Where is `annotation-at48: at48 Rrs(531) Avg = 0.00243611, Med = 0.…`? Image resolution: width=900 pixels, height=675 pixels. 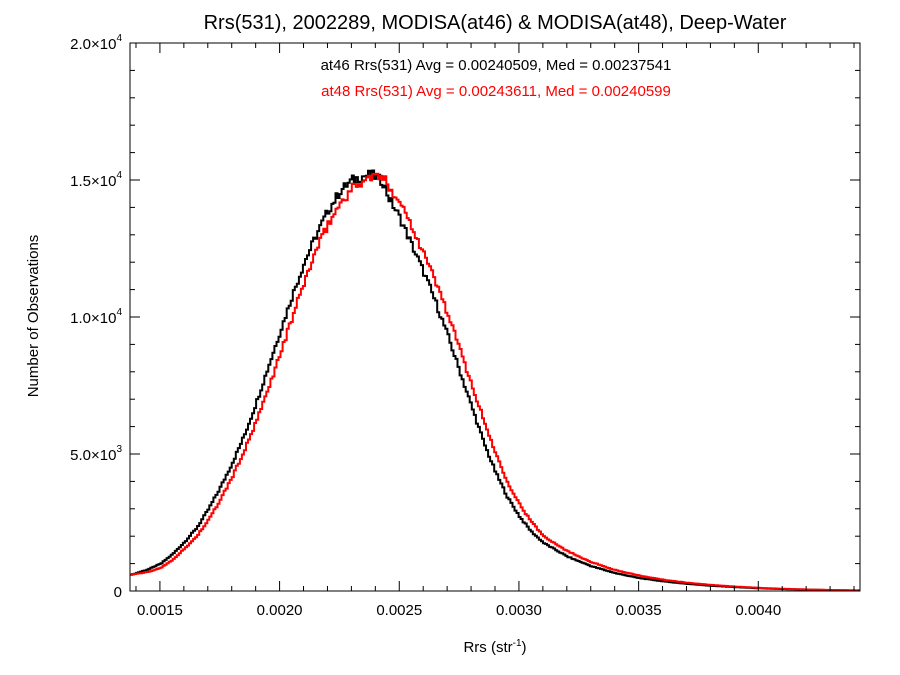 annotation-at48: at48 Rrs(531) Avg = 0.00243611, Med = 0.… is located at coordinates (496, 91).